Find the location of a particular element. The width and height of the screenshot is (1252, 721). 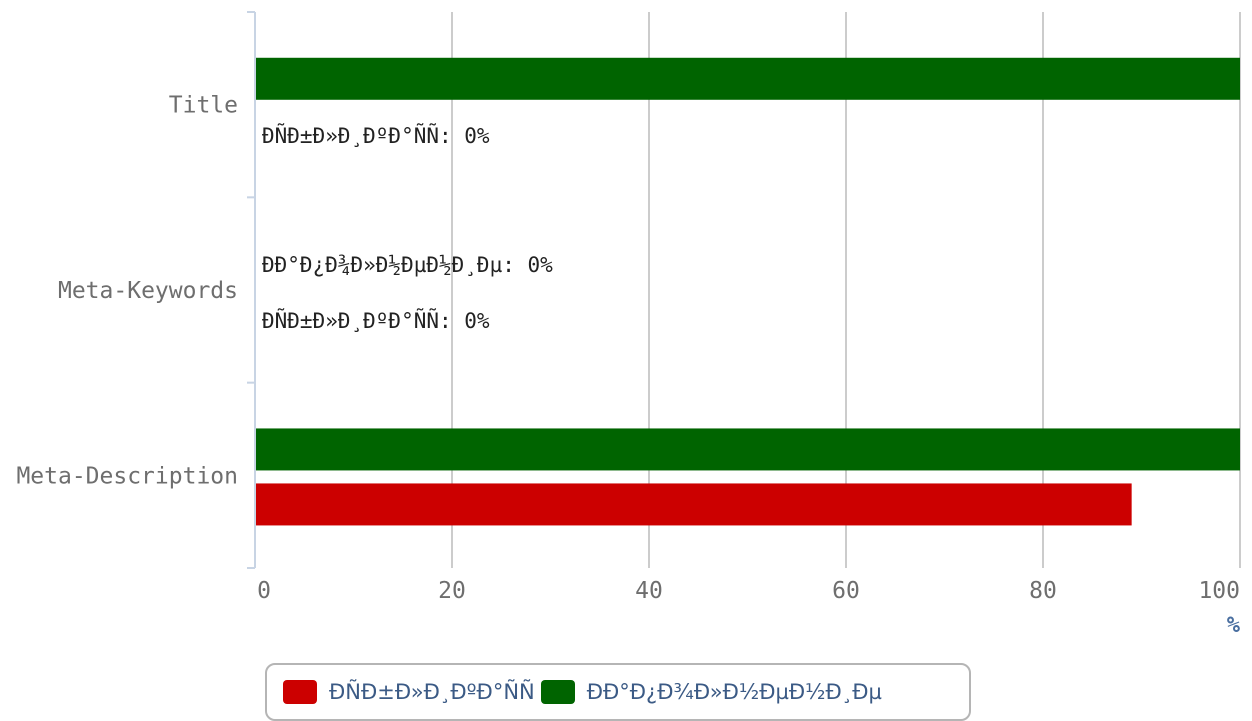

category-label: Meta-Description is located at coordinates (127, 476).